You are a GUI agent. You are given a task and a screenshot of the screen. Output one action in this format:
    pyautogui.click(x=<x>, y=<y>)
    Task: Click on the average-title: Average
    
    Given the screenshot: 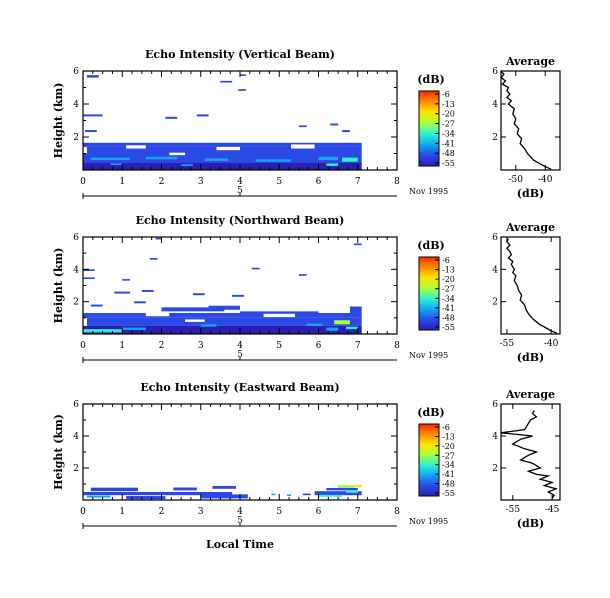 What is the action you would take?
    pyautogui.click(x=530, y=227)
    